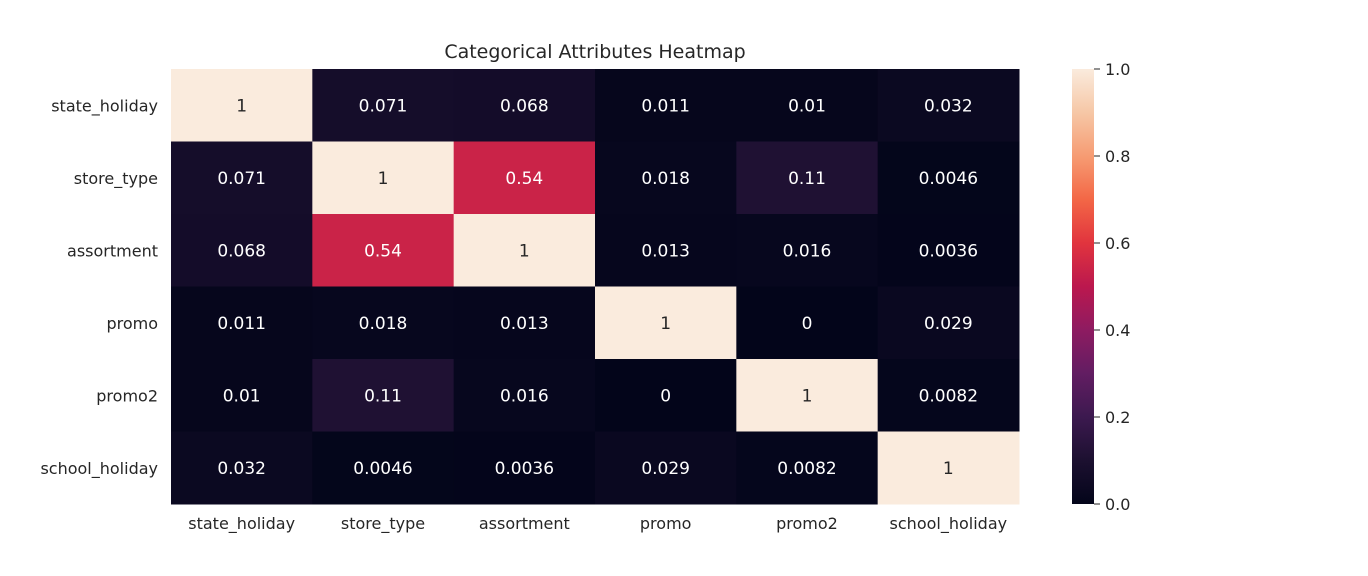 This screenshot has height=576, width=1368. I want to click on heatmap-cell-r2-c1, so click(383, 250).